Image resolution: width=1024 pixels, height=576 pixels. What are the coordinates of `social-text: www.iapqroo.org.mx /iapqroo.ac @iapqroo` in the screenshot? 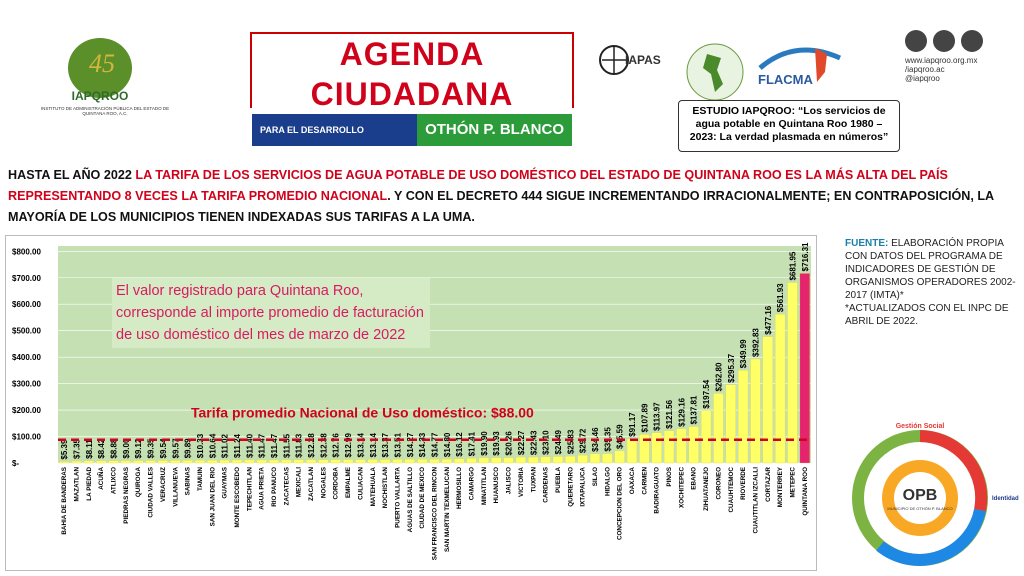 It's located at (941, 69).